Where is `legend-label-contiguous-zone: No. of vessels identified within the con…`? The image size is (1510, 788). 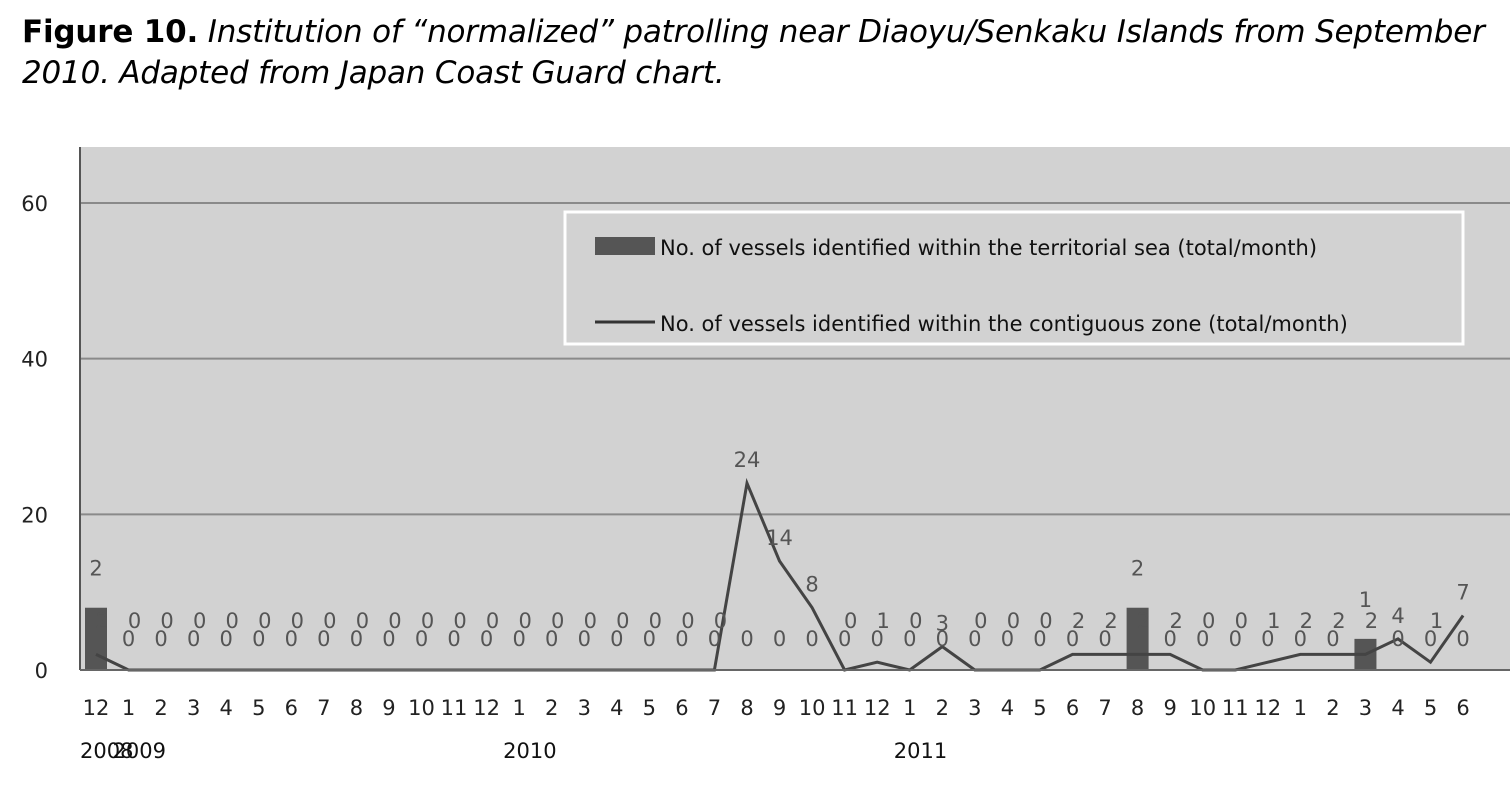 legend-label-contiguous-zone: No. of vessels identified within the con… is located at coordinates (1004, 324).